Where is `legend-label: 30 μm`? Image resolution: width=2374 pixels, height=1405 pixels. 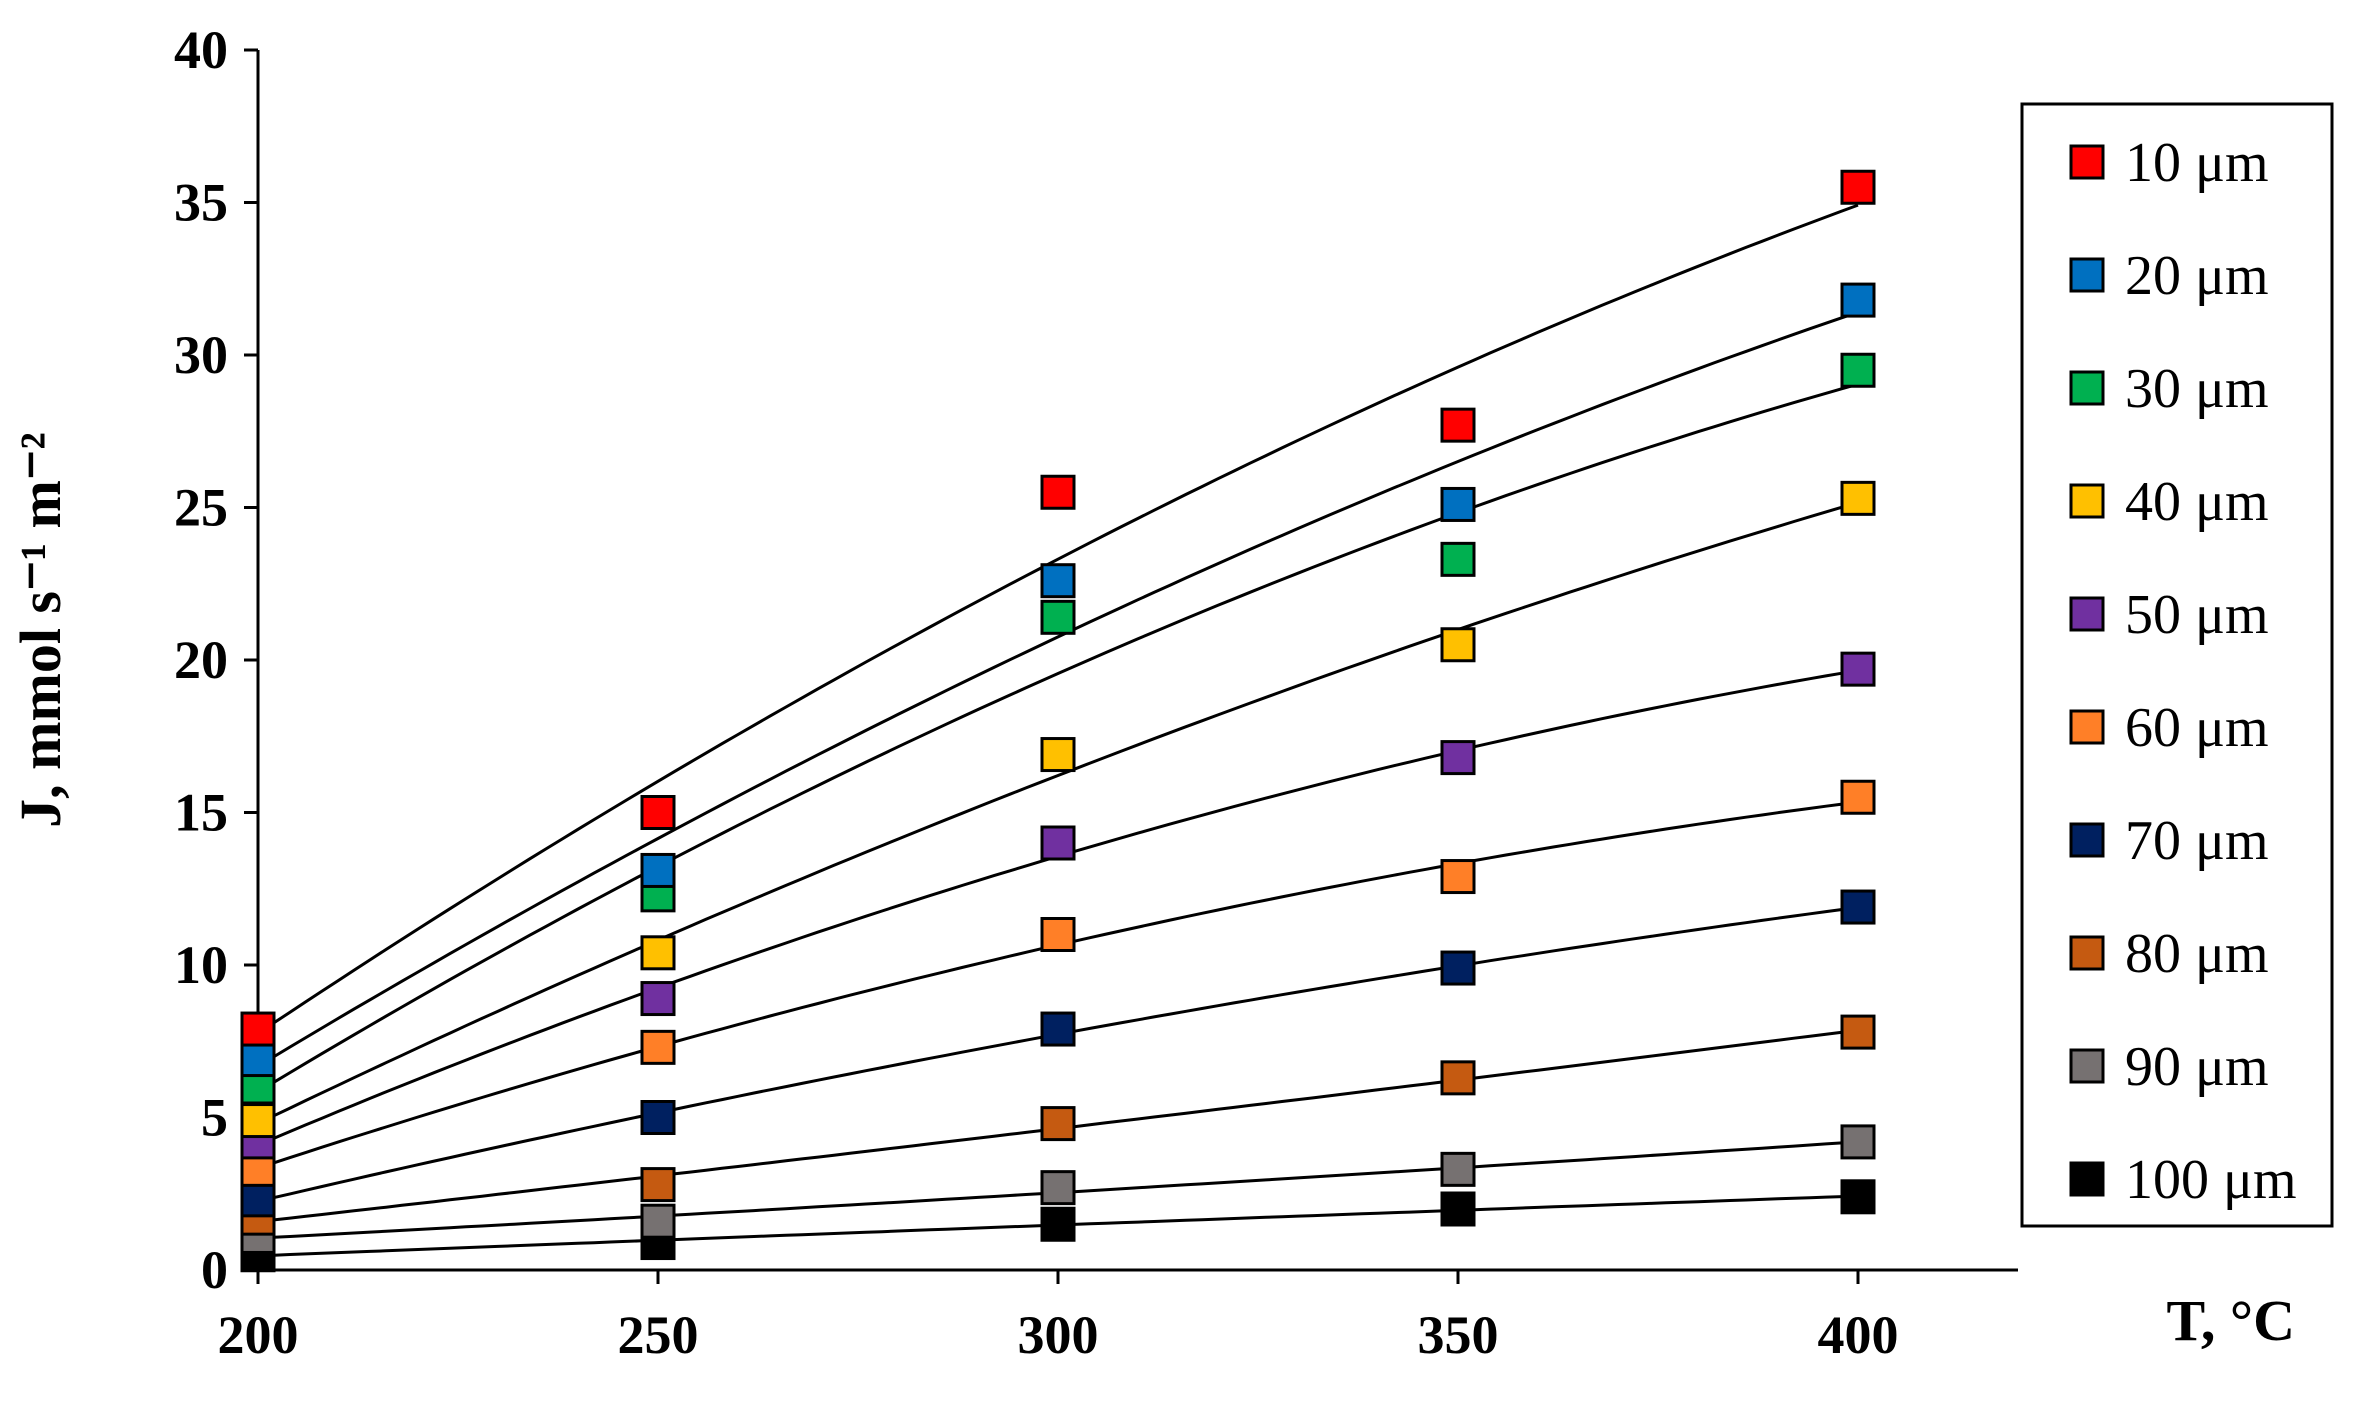 legend-label: 30 μm is located at coordinates (2197, 389).